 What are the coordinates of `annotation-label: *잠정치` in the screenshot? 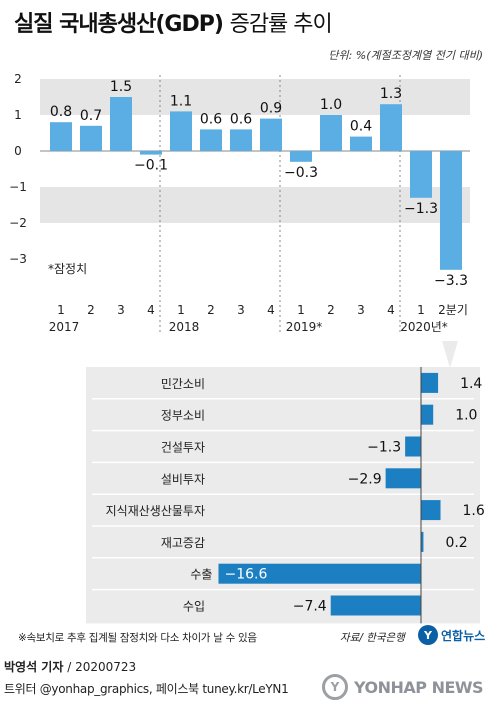 It's located at (67, 269).